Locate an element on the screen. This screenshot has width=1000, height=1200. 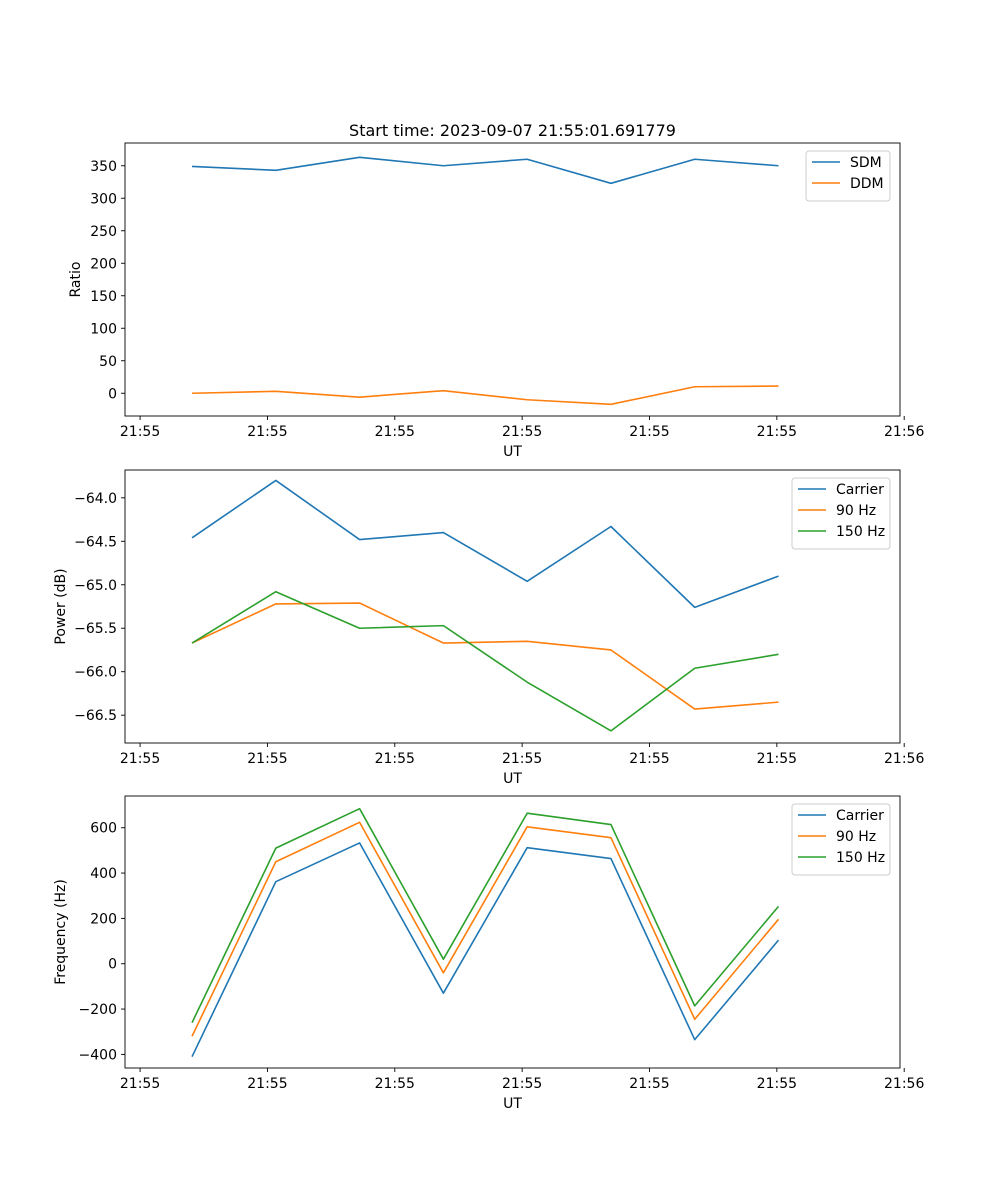
chart-2-x-tick-label: 21:56 is located at coordinates (904, 759).